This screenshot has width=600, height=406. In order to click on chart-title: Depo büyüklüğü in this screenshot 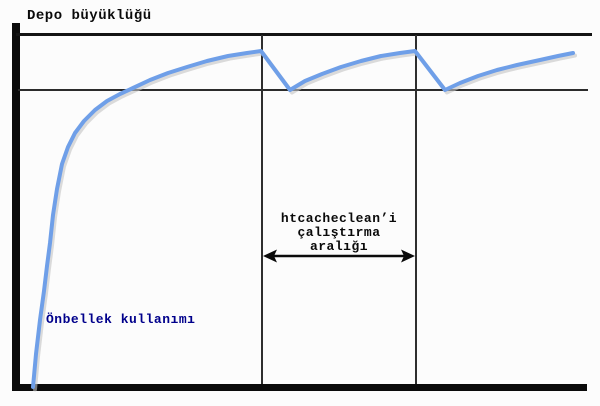, I will do `click(89, 16)`.